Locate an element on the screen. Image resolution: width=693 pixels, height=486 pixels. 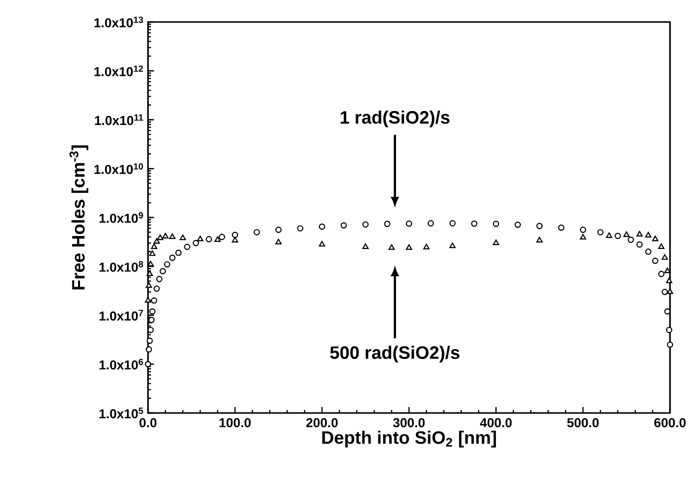
annotation: 500 rad(SiO2)/s is located at coordinates (395, 354).